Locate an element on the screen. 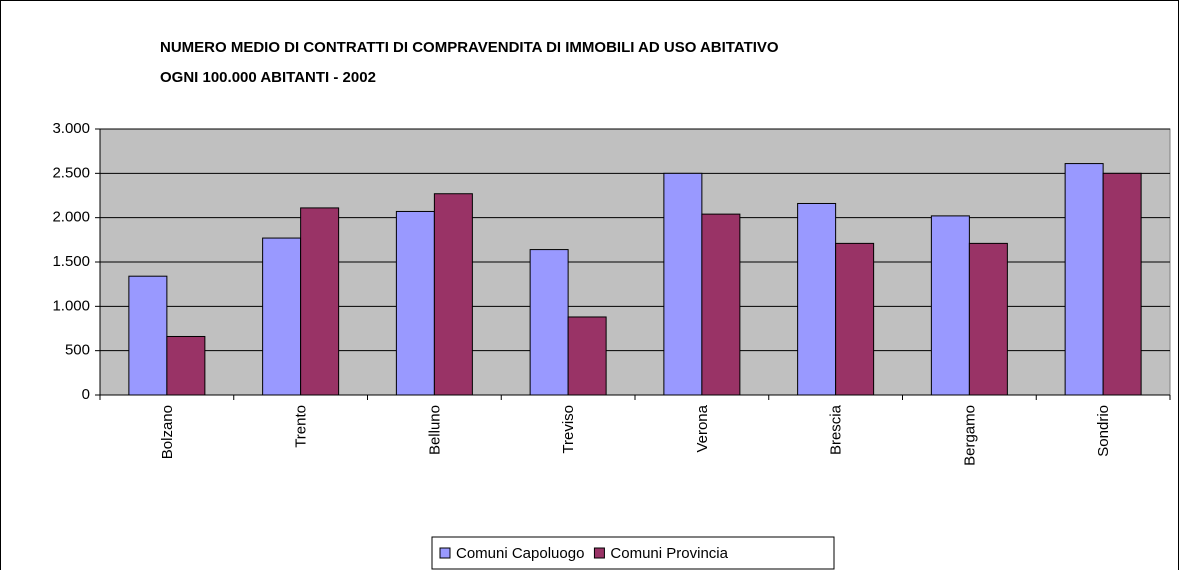 Image resolution: width=1179 pixels, height=570 pixels. x-tick-label: Treviso is located at coordinates (568, 429).